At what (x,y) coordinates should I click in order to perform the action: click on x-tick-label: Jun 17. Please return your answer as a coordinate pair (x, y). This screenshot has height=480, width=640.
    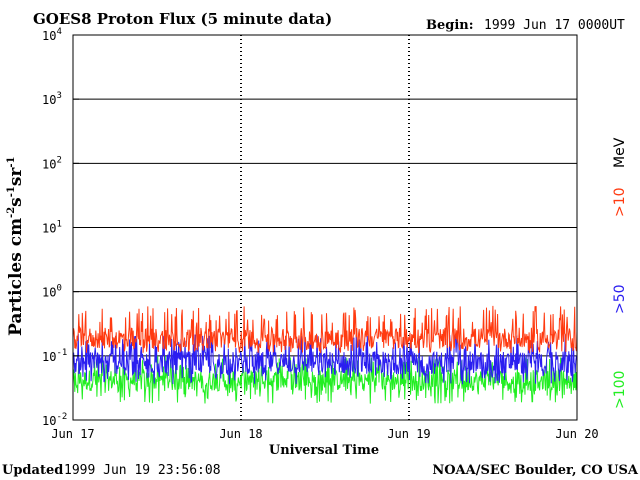
    Looking at the image, I should click on (72, 434).